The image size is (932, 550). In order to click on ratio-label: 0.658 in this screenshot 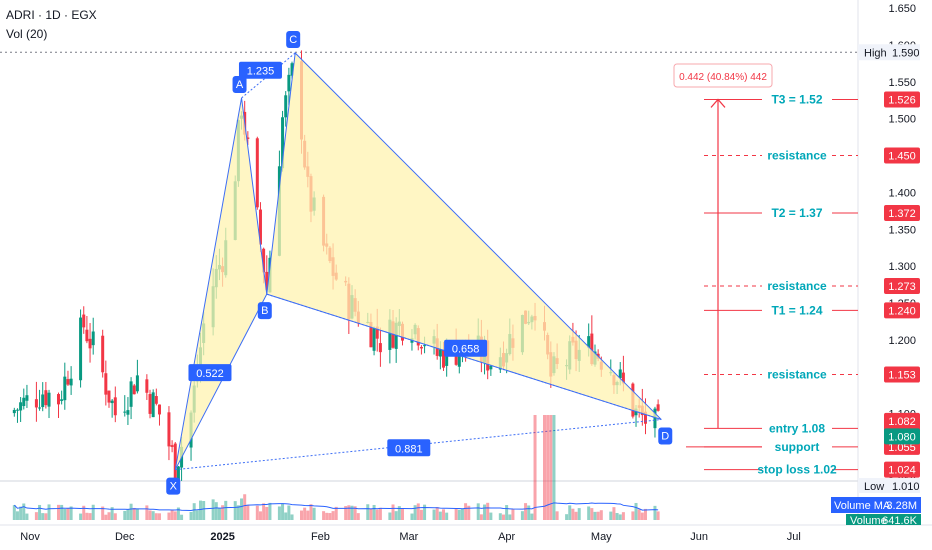, I will do `click(466, 350)`.